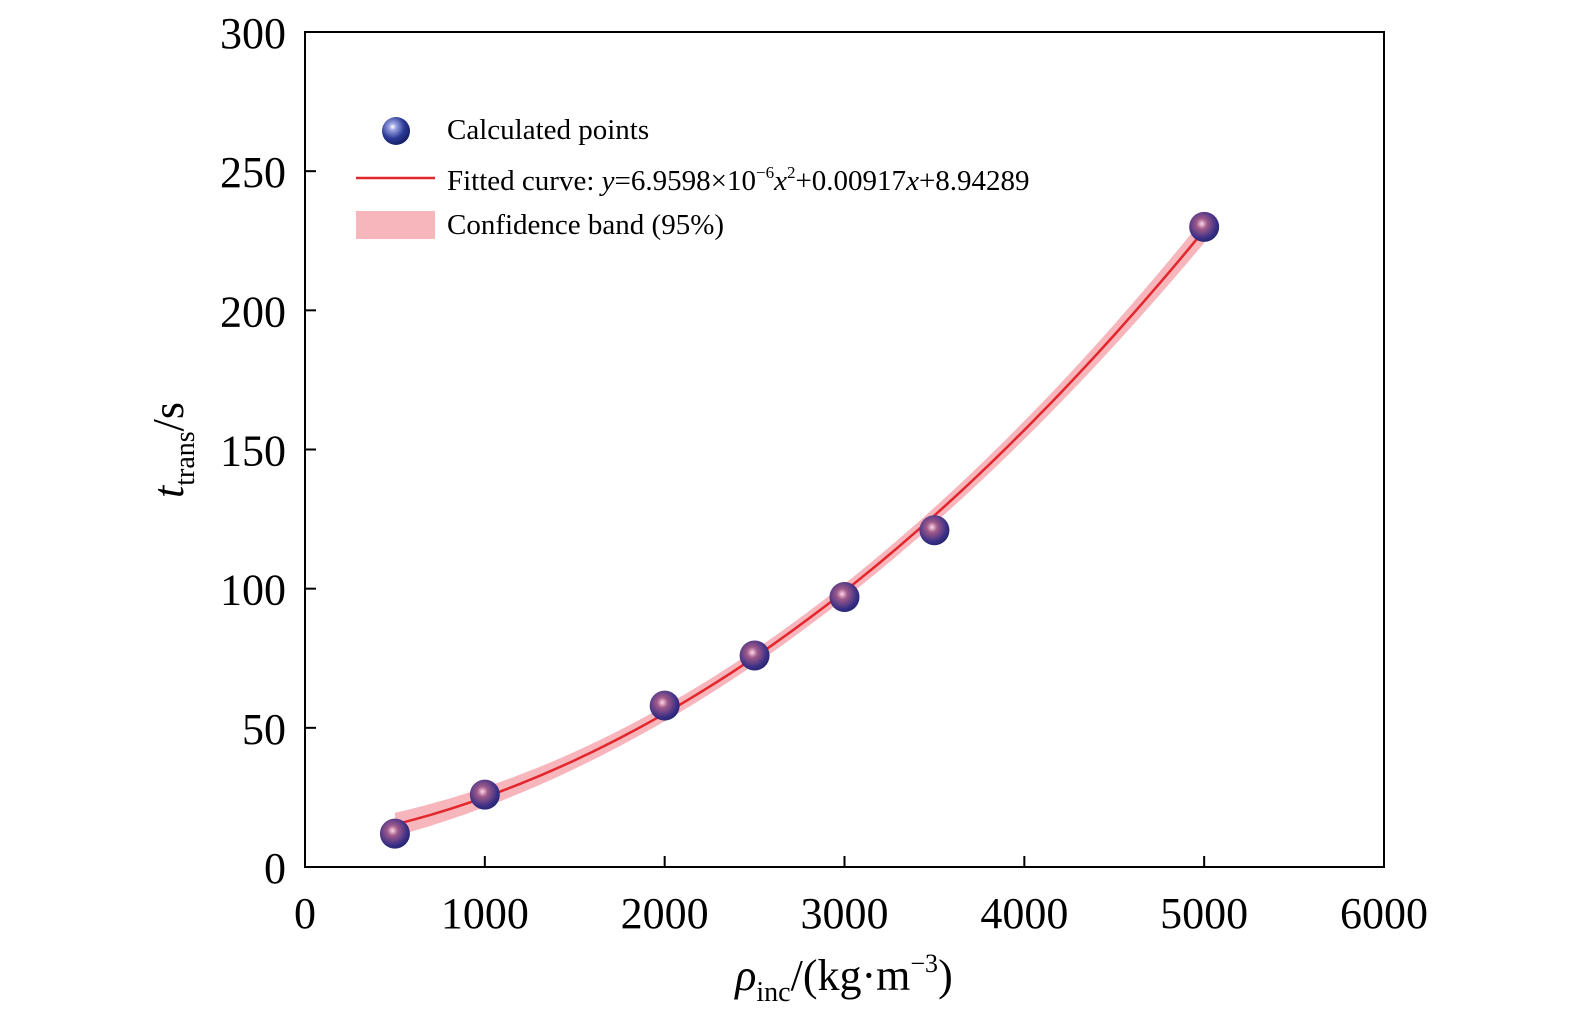  I want to click on legend-points-label: Calculated points, so click(548, 130).